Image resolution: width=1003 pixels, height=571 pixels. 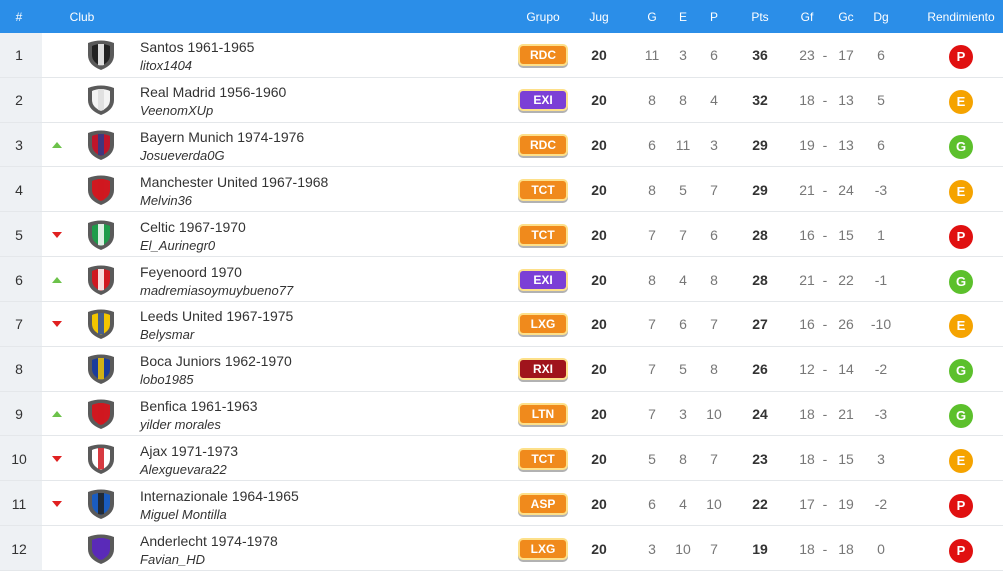 I want to click on draws: 3, so click(x=683, y=55).